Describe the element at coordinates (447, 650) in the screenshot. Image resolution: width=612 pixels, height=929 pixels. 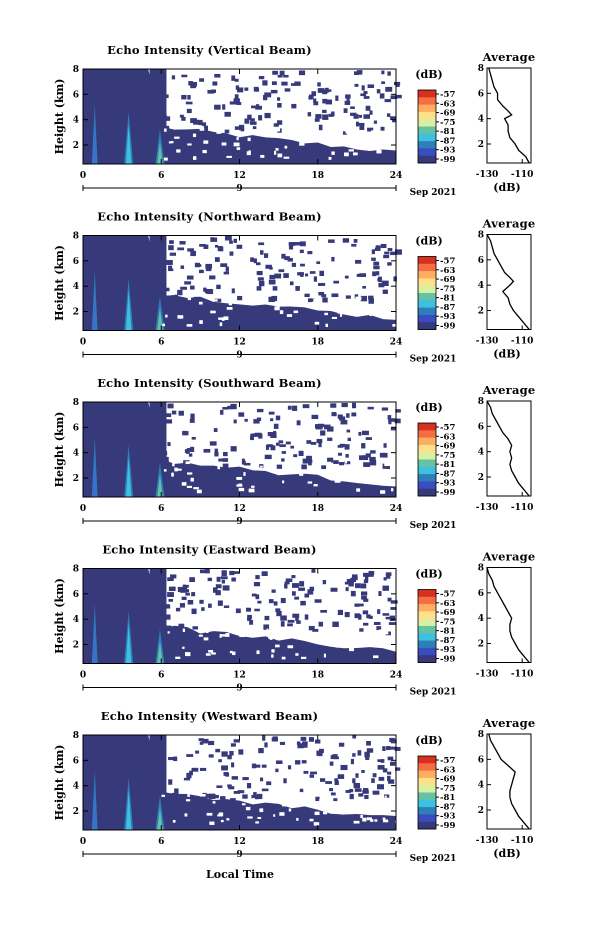
I see `colorbar-tick-label: -93` at that location.